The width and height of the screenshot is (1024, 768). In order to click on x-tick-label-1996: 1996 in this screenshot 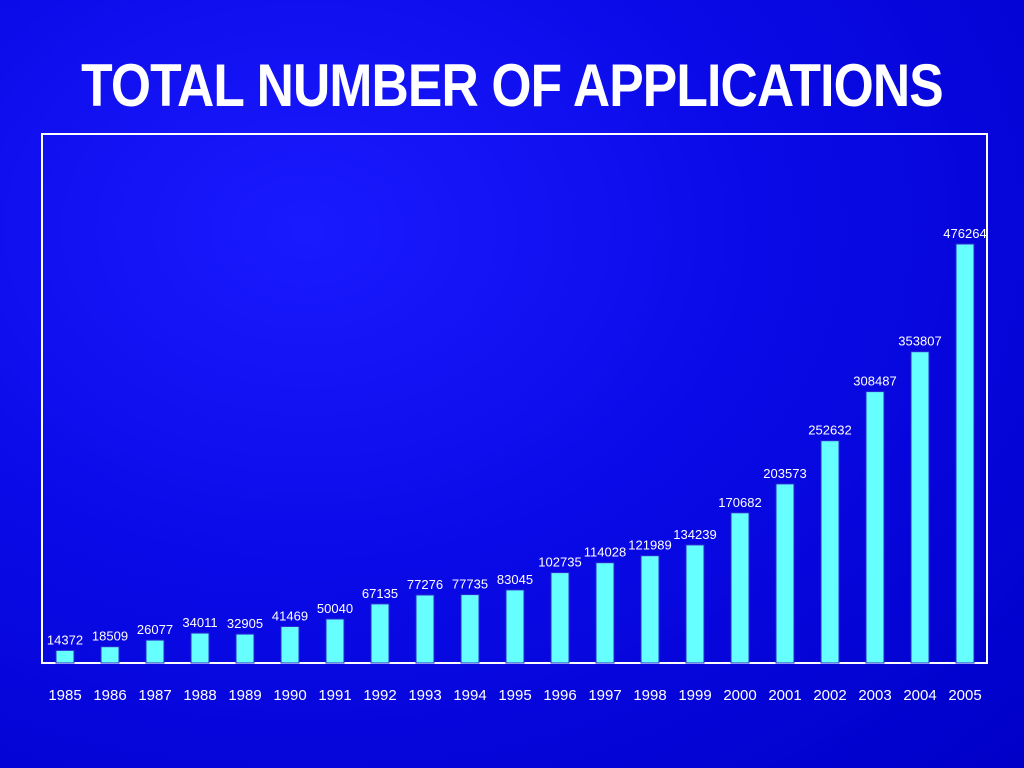, I will do `click(559, 695)`.